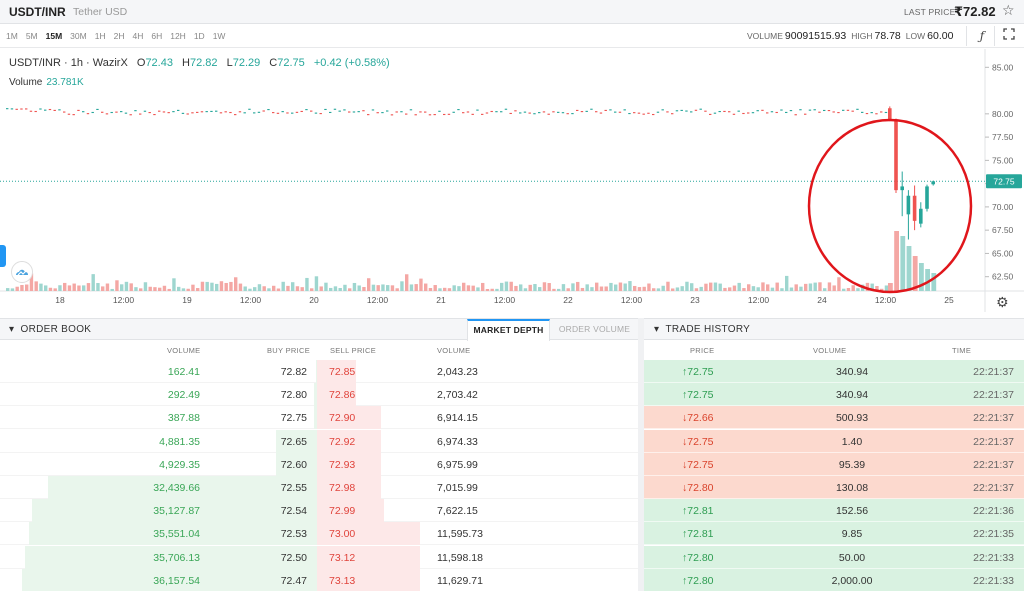 The width and height of the screenshot is (1024, 591). What do you see at coordinates (319, 418) in the screenshot?
I see `order-book-row: 387.88 72.75 72.90 6,914.15` at bounding box center [319, 418].